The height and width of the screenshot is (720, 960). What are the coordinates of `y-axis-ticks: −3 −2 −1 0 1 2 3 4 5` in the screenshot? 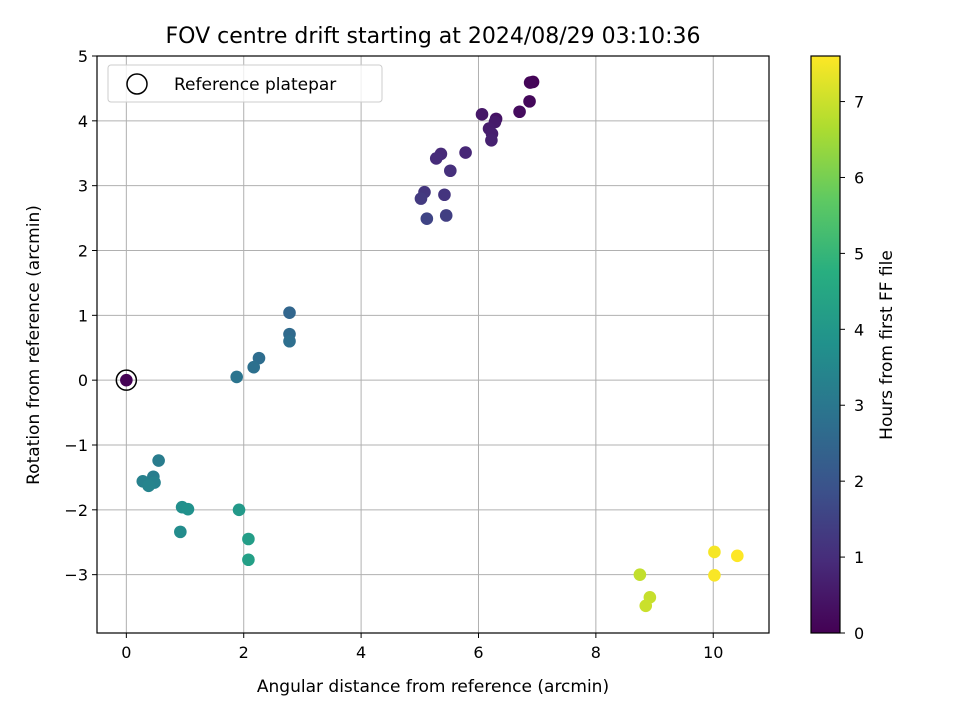 It's located at (80, 316).